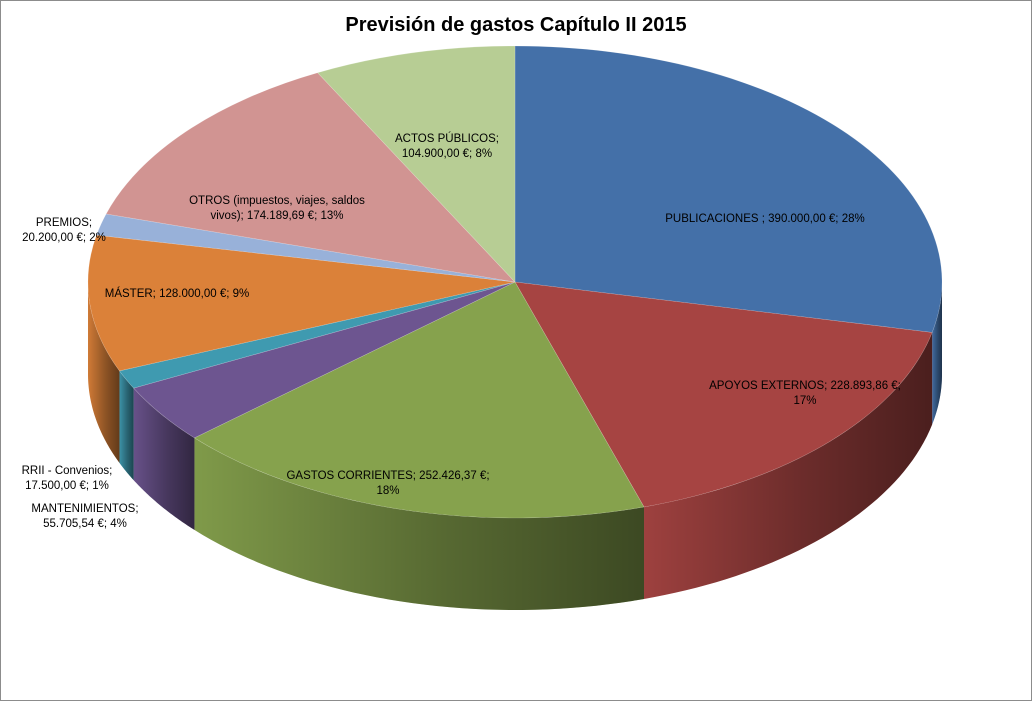 The image size is (1032, 701). I want to click on data-label-mantenimientos: MANTENIMIENTOS; 55.705,54 €; 4%, so click(84, 516).